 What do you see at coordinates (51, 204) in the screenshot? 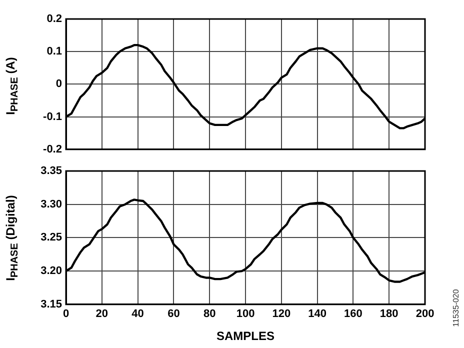
I see `y-tick-label: 3.30` at bounding box center [51, 204].